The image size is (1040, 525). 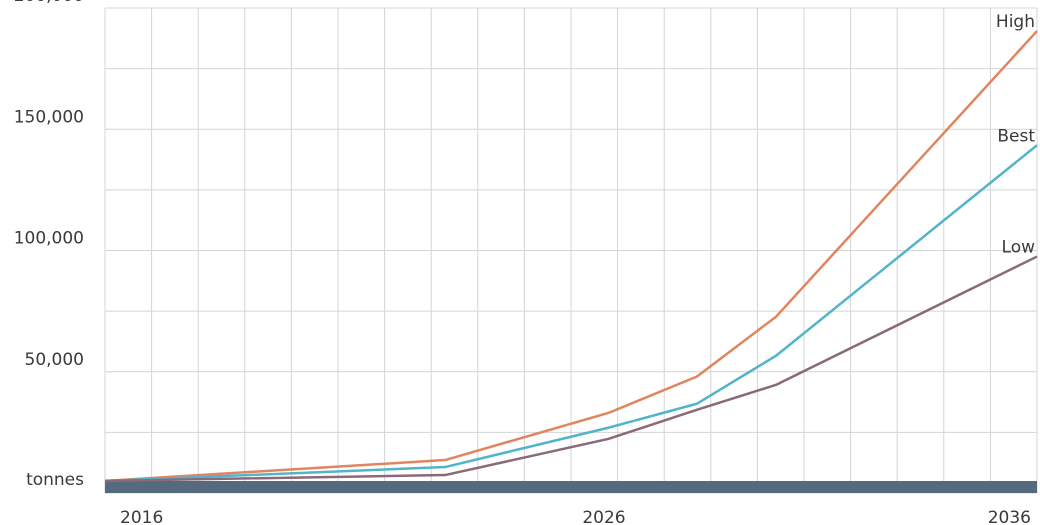 What do you see at coordinates (49, 117) in the screenshot?
I see `y-tick-label: 150,000` at bounding box center [49, 117].